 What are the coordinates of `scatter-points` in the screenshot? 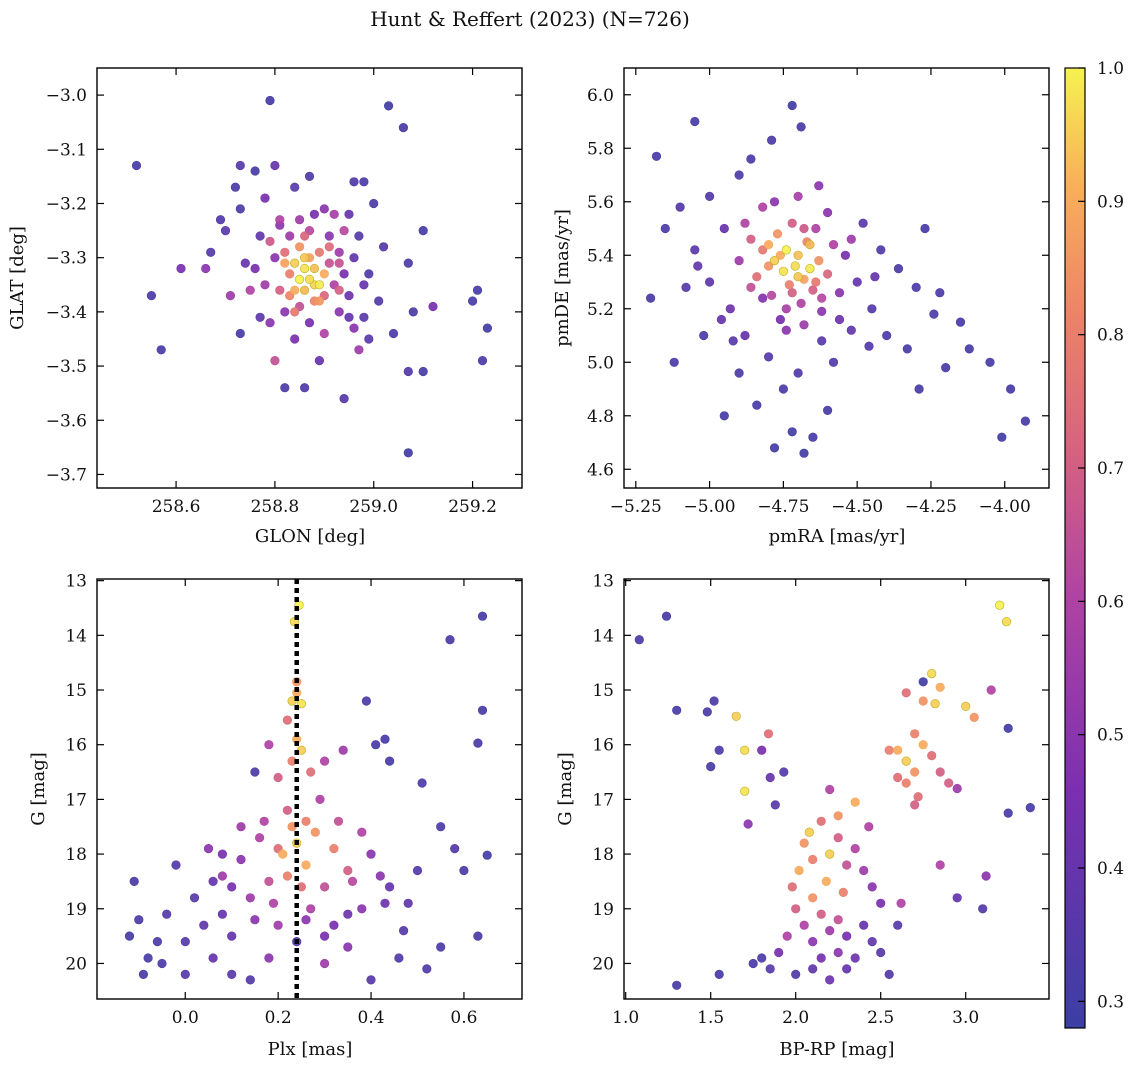 It's located at (312, 276).